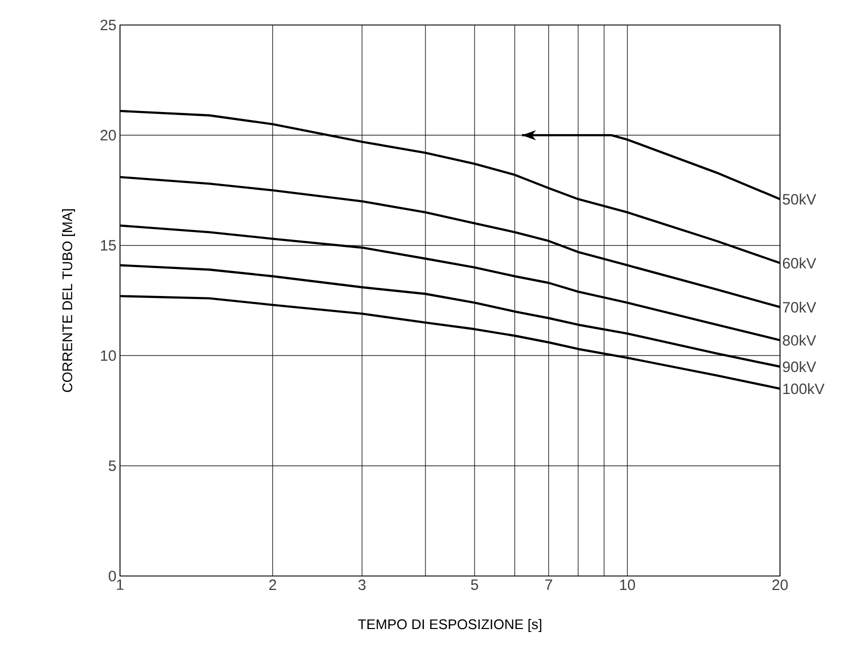  I want to click on series-label: 70kV, so click(799, 307).